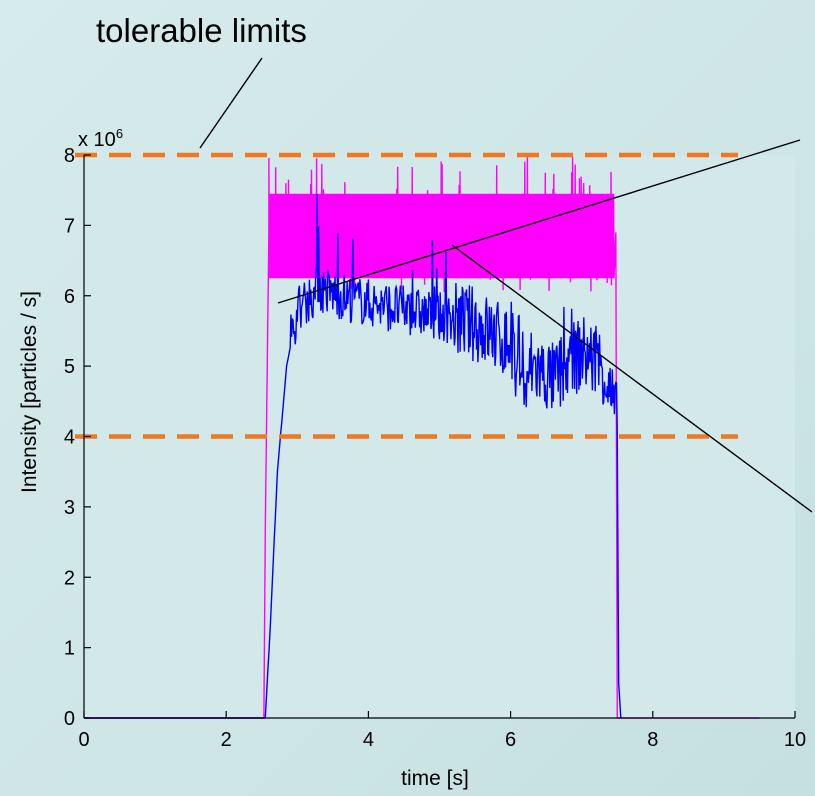  What do you see at coordinates (69, 297) in the screenshot?
I see `y-tick-label: 6` at bounding box center [69, 297].